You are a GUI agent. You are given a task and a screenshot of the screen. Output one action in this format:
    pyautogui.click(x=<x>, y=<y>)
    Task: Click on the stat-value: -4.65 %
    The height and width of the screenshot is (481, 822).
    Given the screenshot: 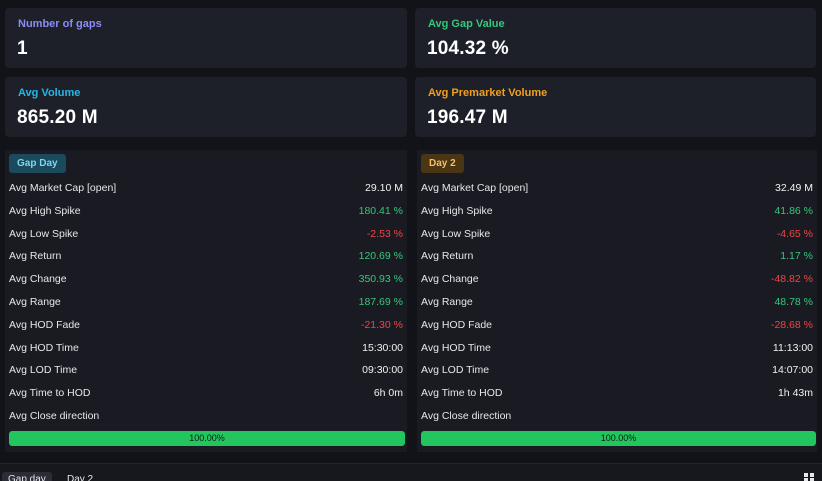 What is the action you would take?
    pyautogui.click(x=794, y=233)
    